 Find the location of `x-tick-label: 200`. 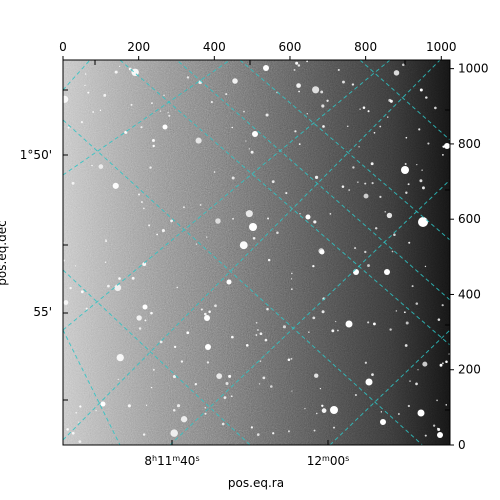

x-tick-label: 200 is located at coordinates (138, 47).